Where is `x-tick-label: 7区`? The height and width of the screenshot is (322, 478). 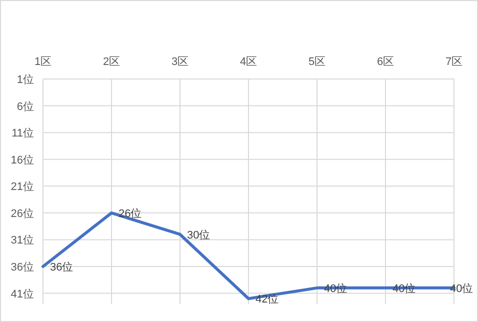
x-tick-label: 7区 is located at coordinates (454, 62).